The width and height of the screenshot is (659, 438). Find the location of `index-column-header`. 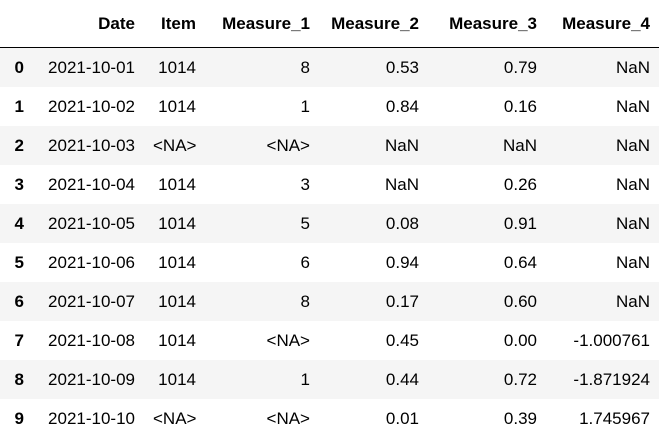

index-column-header is located at coordinates (16, 24).